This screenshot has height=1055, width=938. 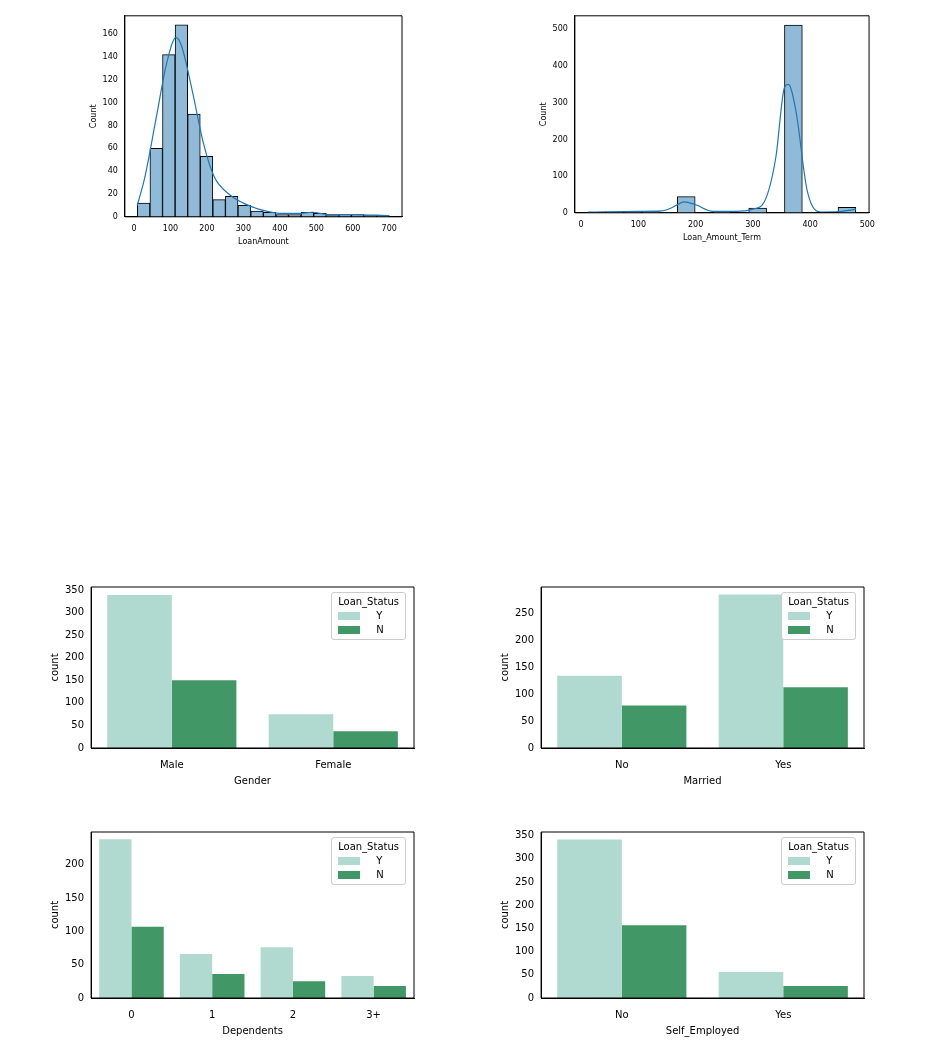 What do you see at coordinates (722, 238) in the screenshot?
I see `x-axis-title: Loan_Amount_Term` at bounding box center [722, 238].